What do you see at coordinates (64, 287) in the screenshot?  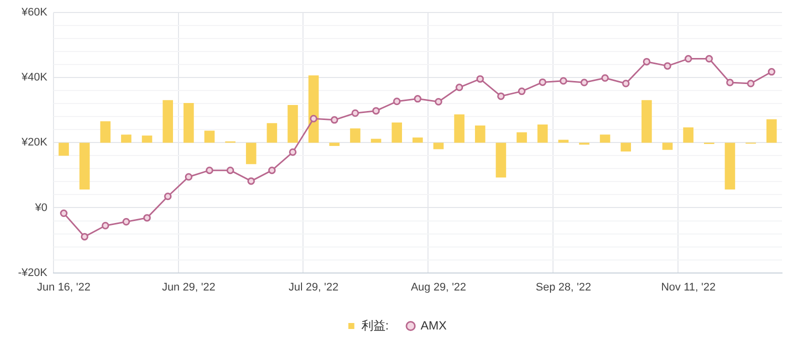 I see `x-tick-label: Jun 16, '22` at bounding box center [64, 287].